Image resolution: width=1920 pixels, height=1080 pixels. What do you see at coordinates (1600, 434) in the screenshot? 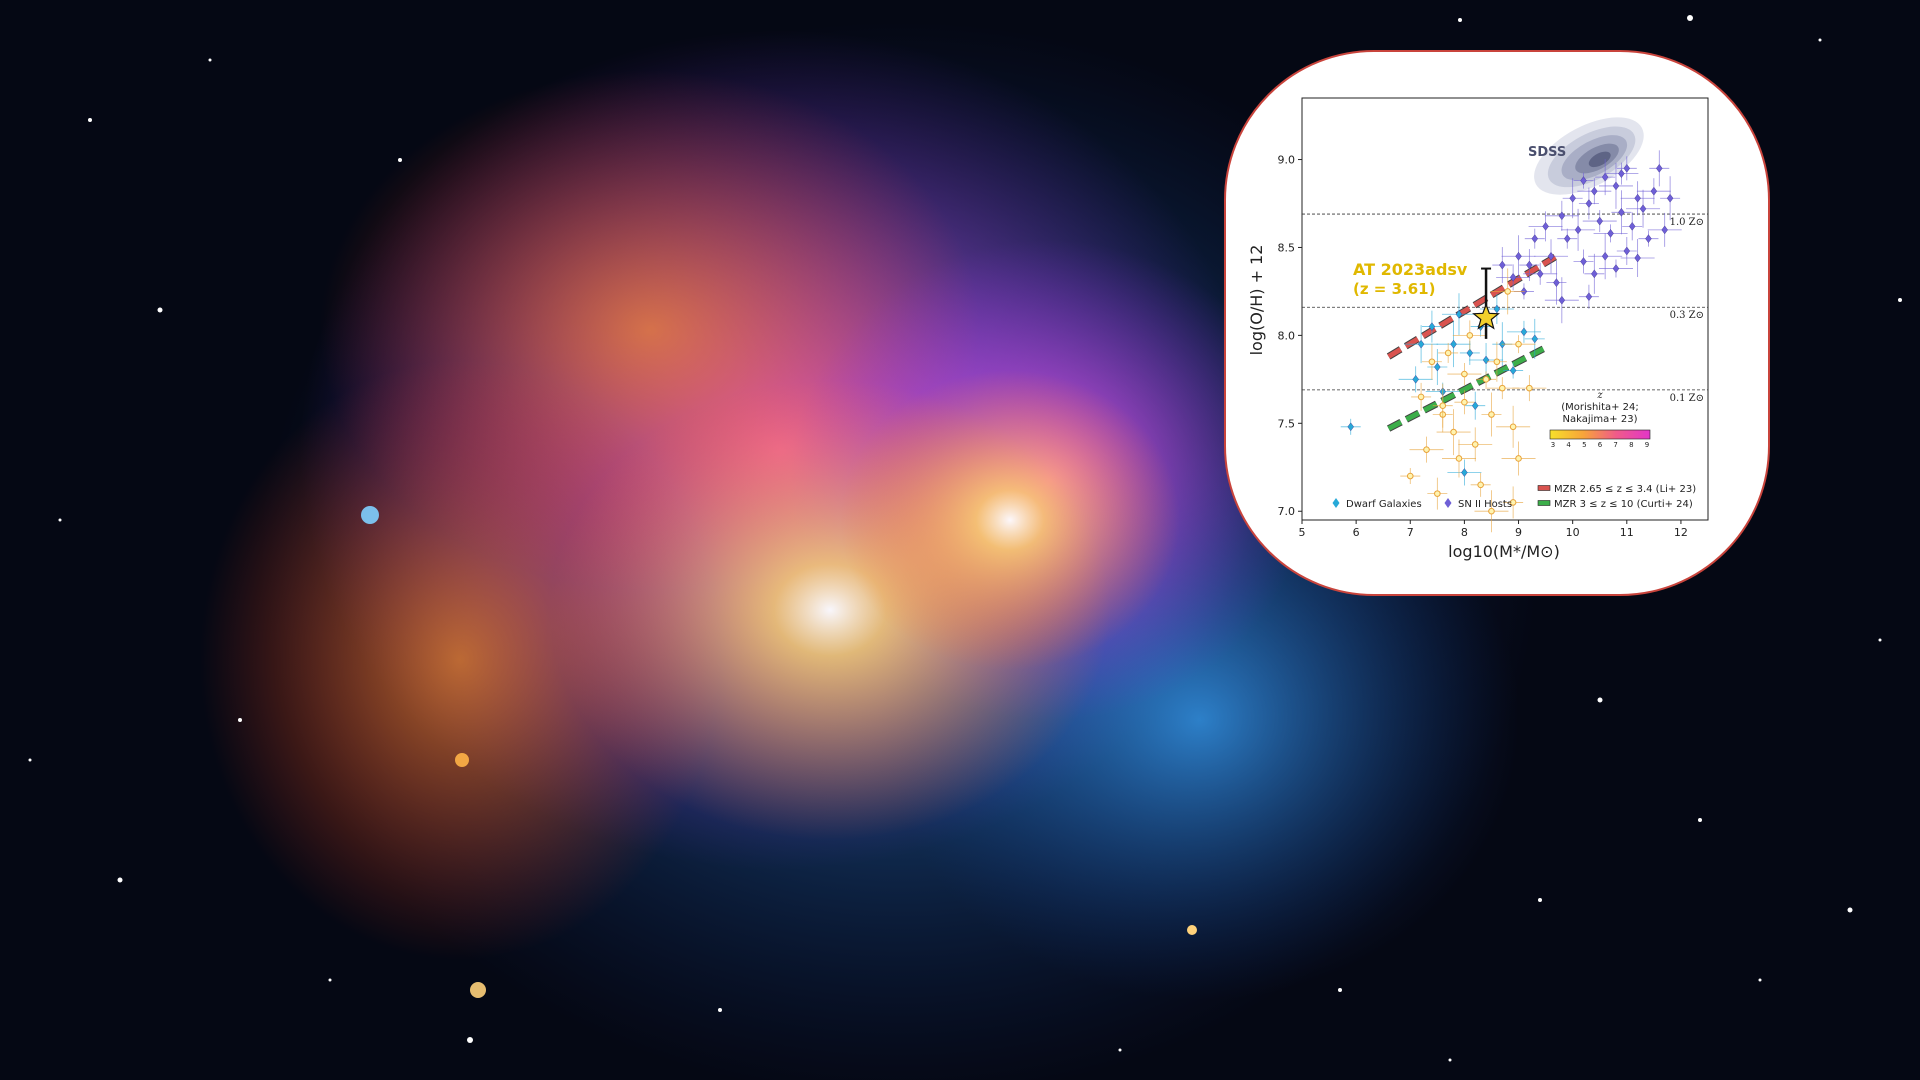
I see `colorbar-bar` at bounding box center [1600, 434].